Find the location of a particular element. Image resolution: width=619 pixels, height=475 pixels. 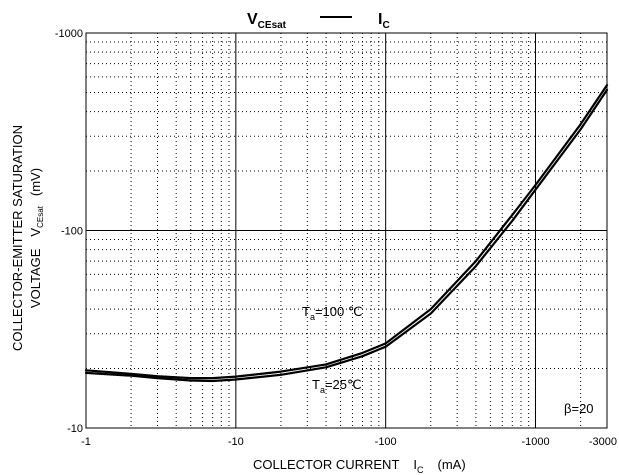

x-tick-label: -100 is located at coordinates (386, 442).